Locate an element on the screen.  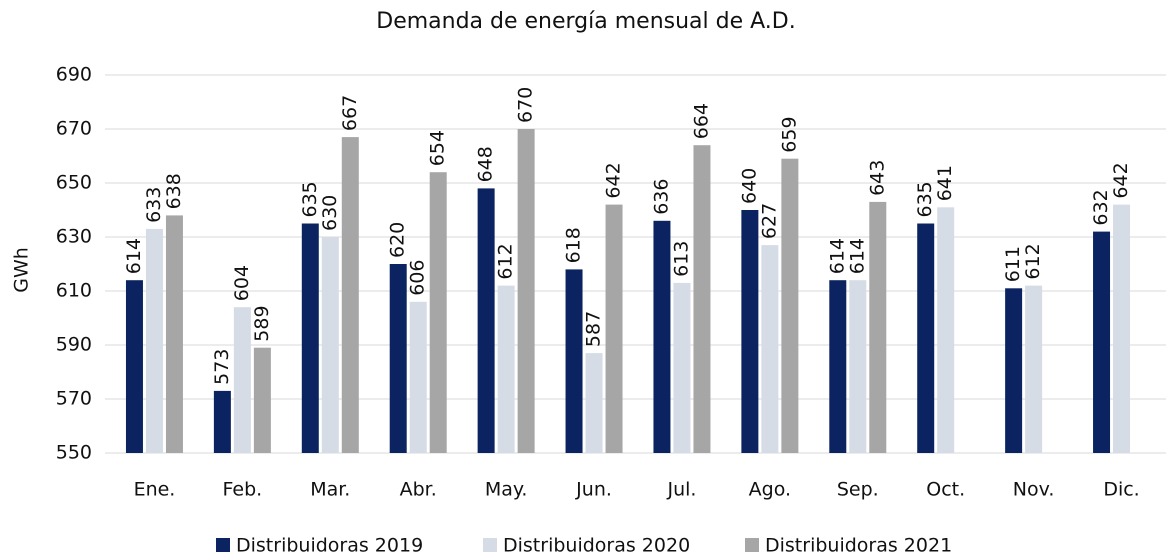
x-tick-label: Ago. is located at coordinates (770, 490).